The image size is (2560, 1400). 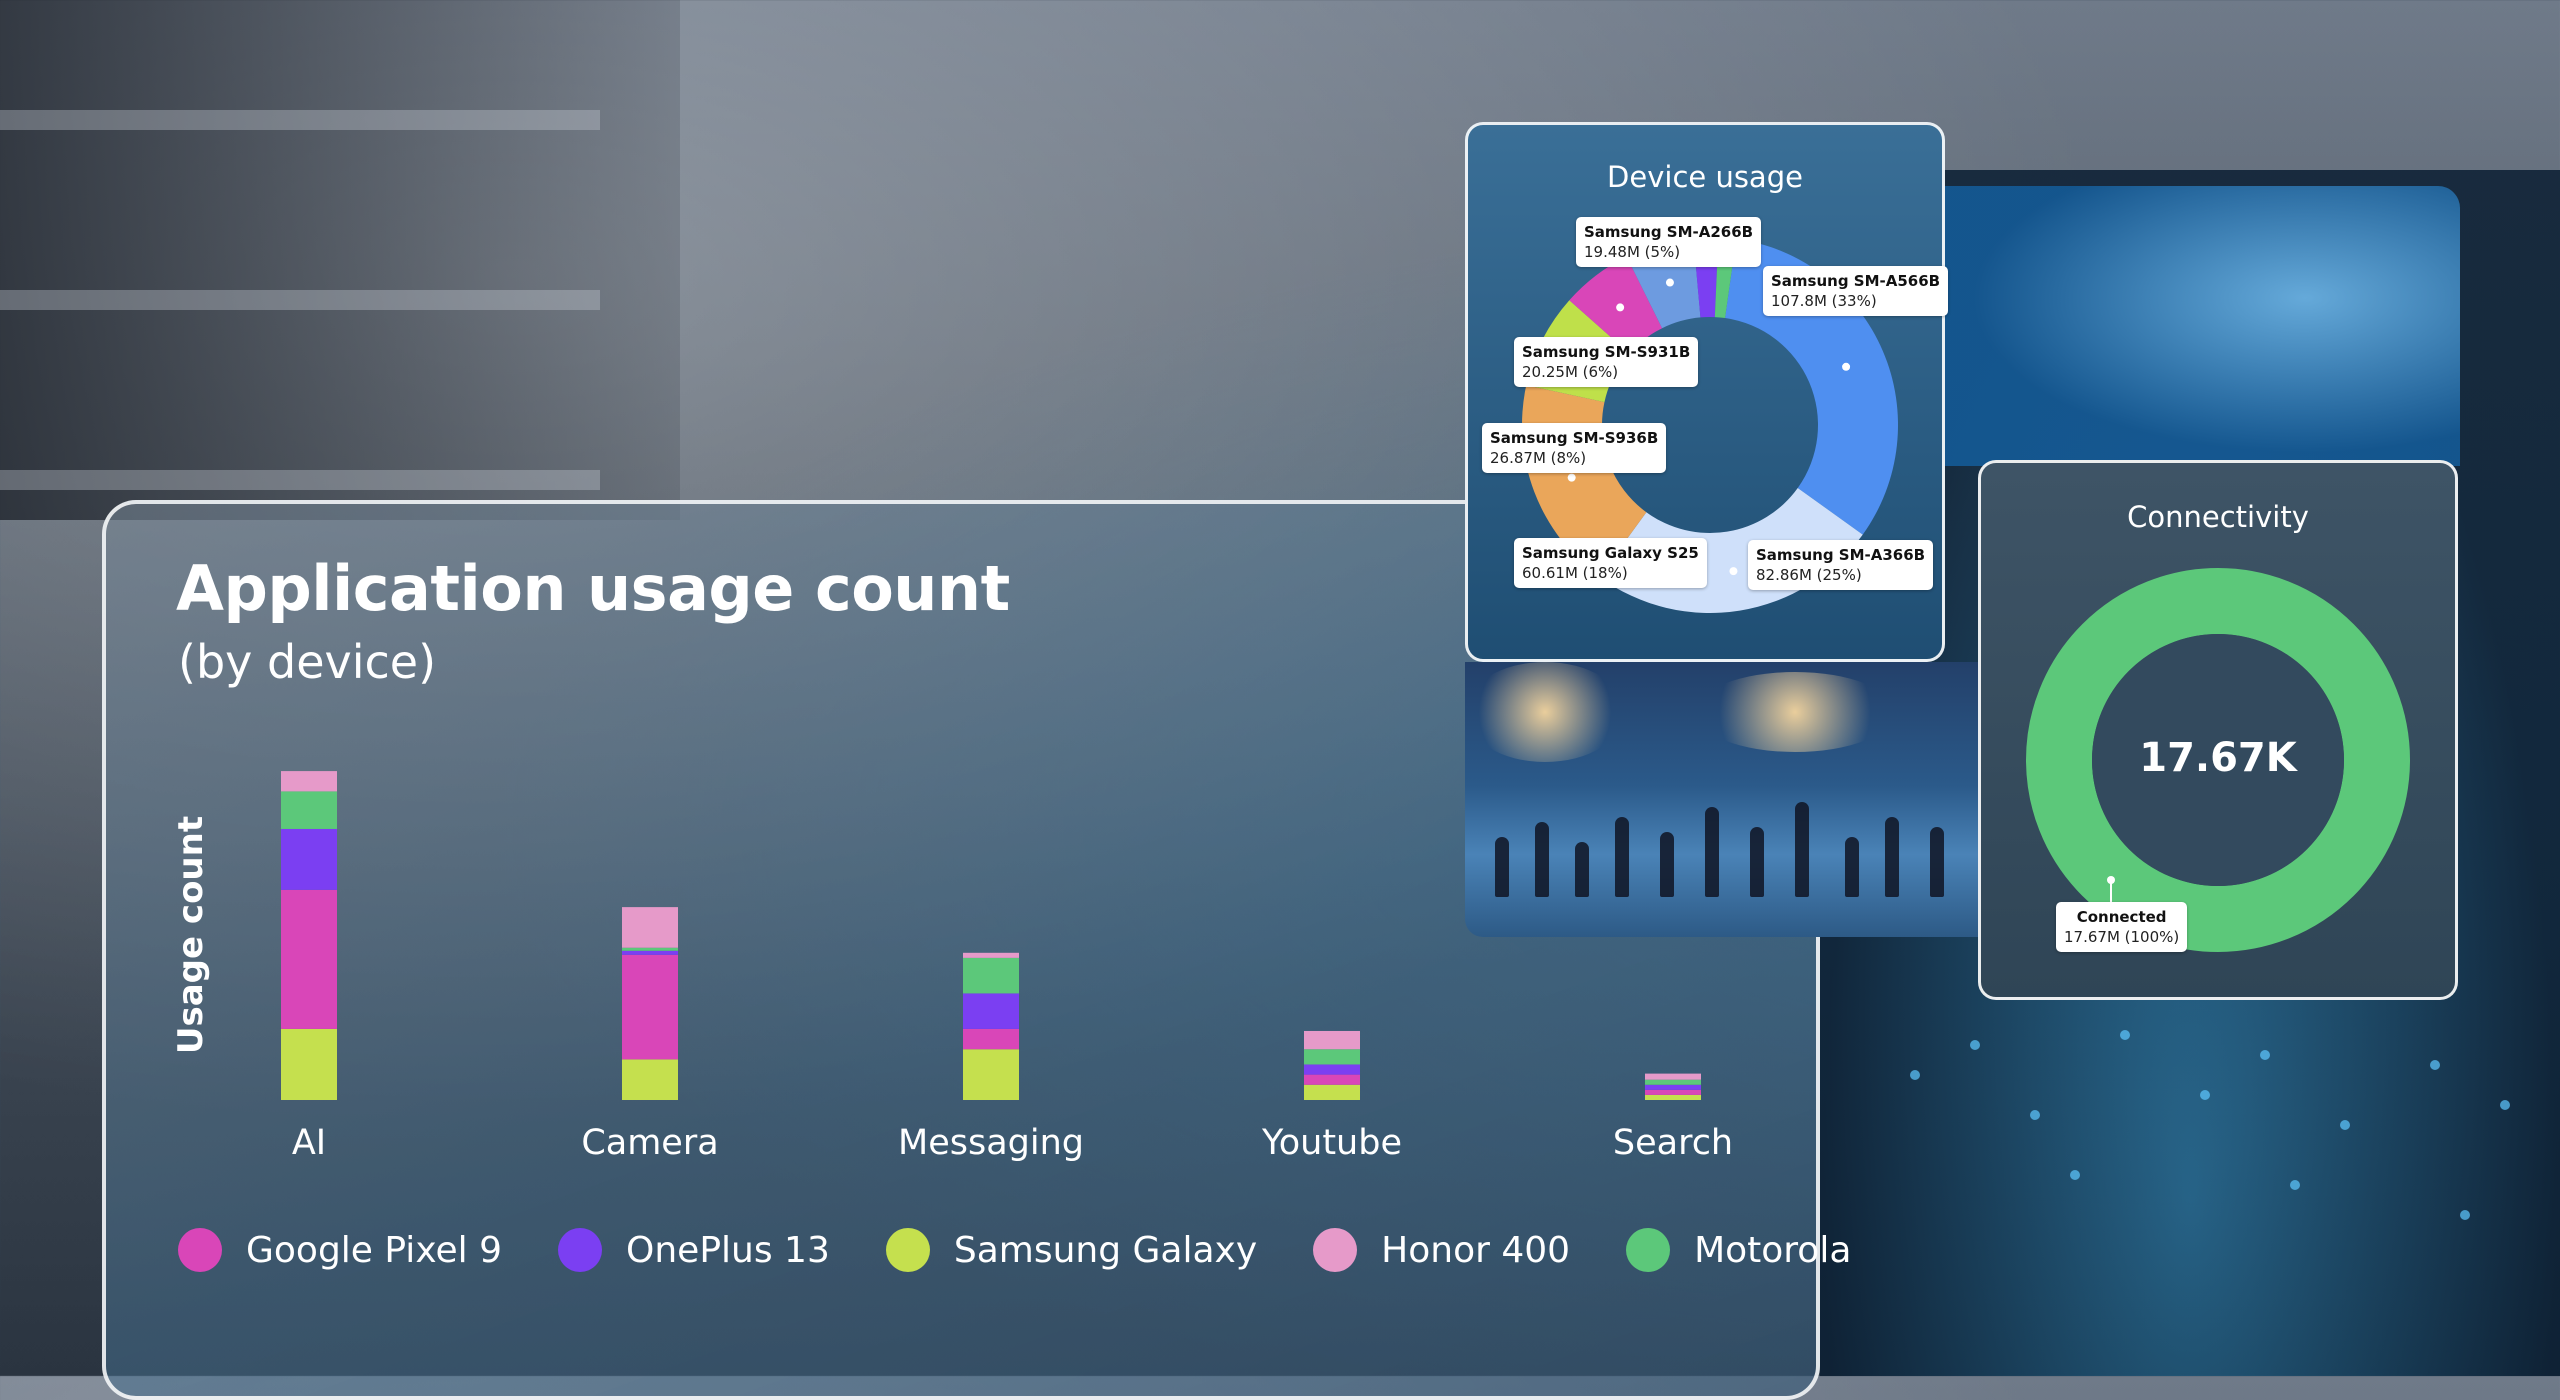 What do you see at coordinates (1331, 1143) in the screenshot?
I see `x-tick-label: Youtube` at bounding box center [1331, 1143].